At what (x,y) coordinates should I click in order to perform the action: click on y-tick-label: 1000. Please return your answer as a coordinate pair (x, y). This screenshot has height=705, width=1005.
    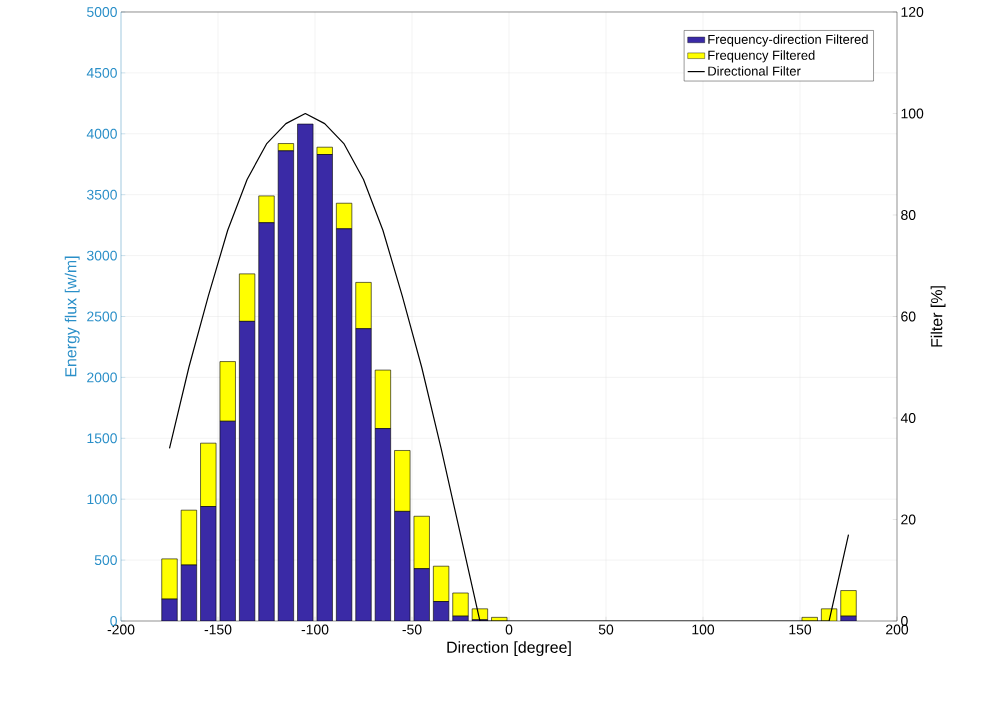
    Looking at the image, I should click on (102, 499).